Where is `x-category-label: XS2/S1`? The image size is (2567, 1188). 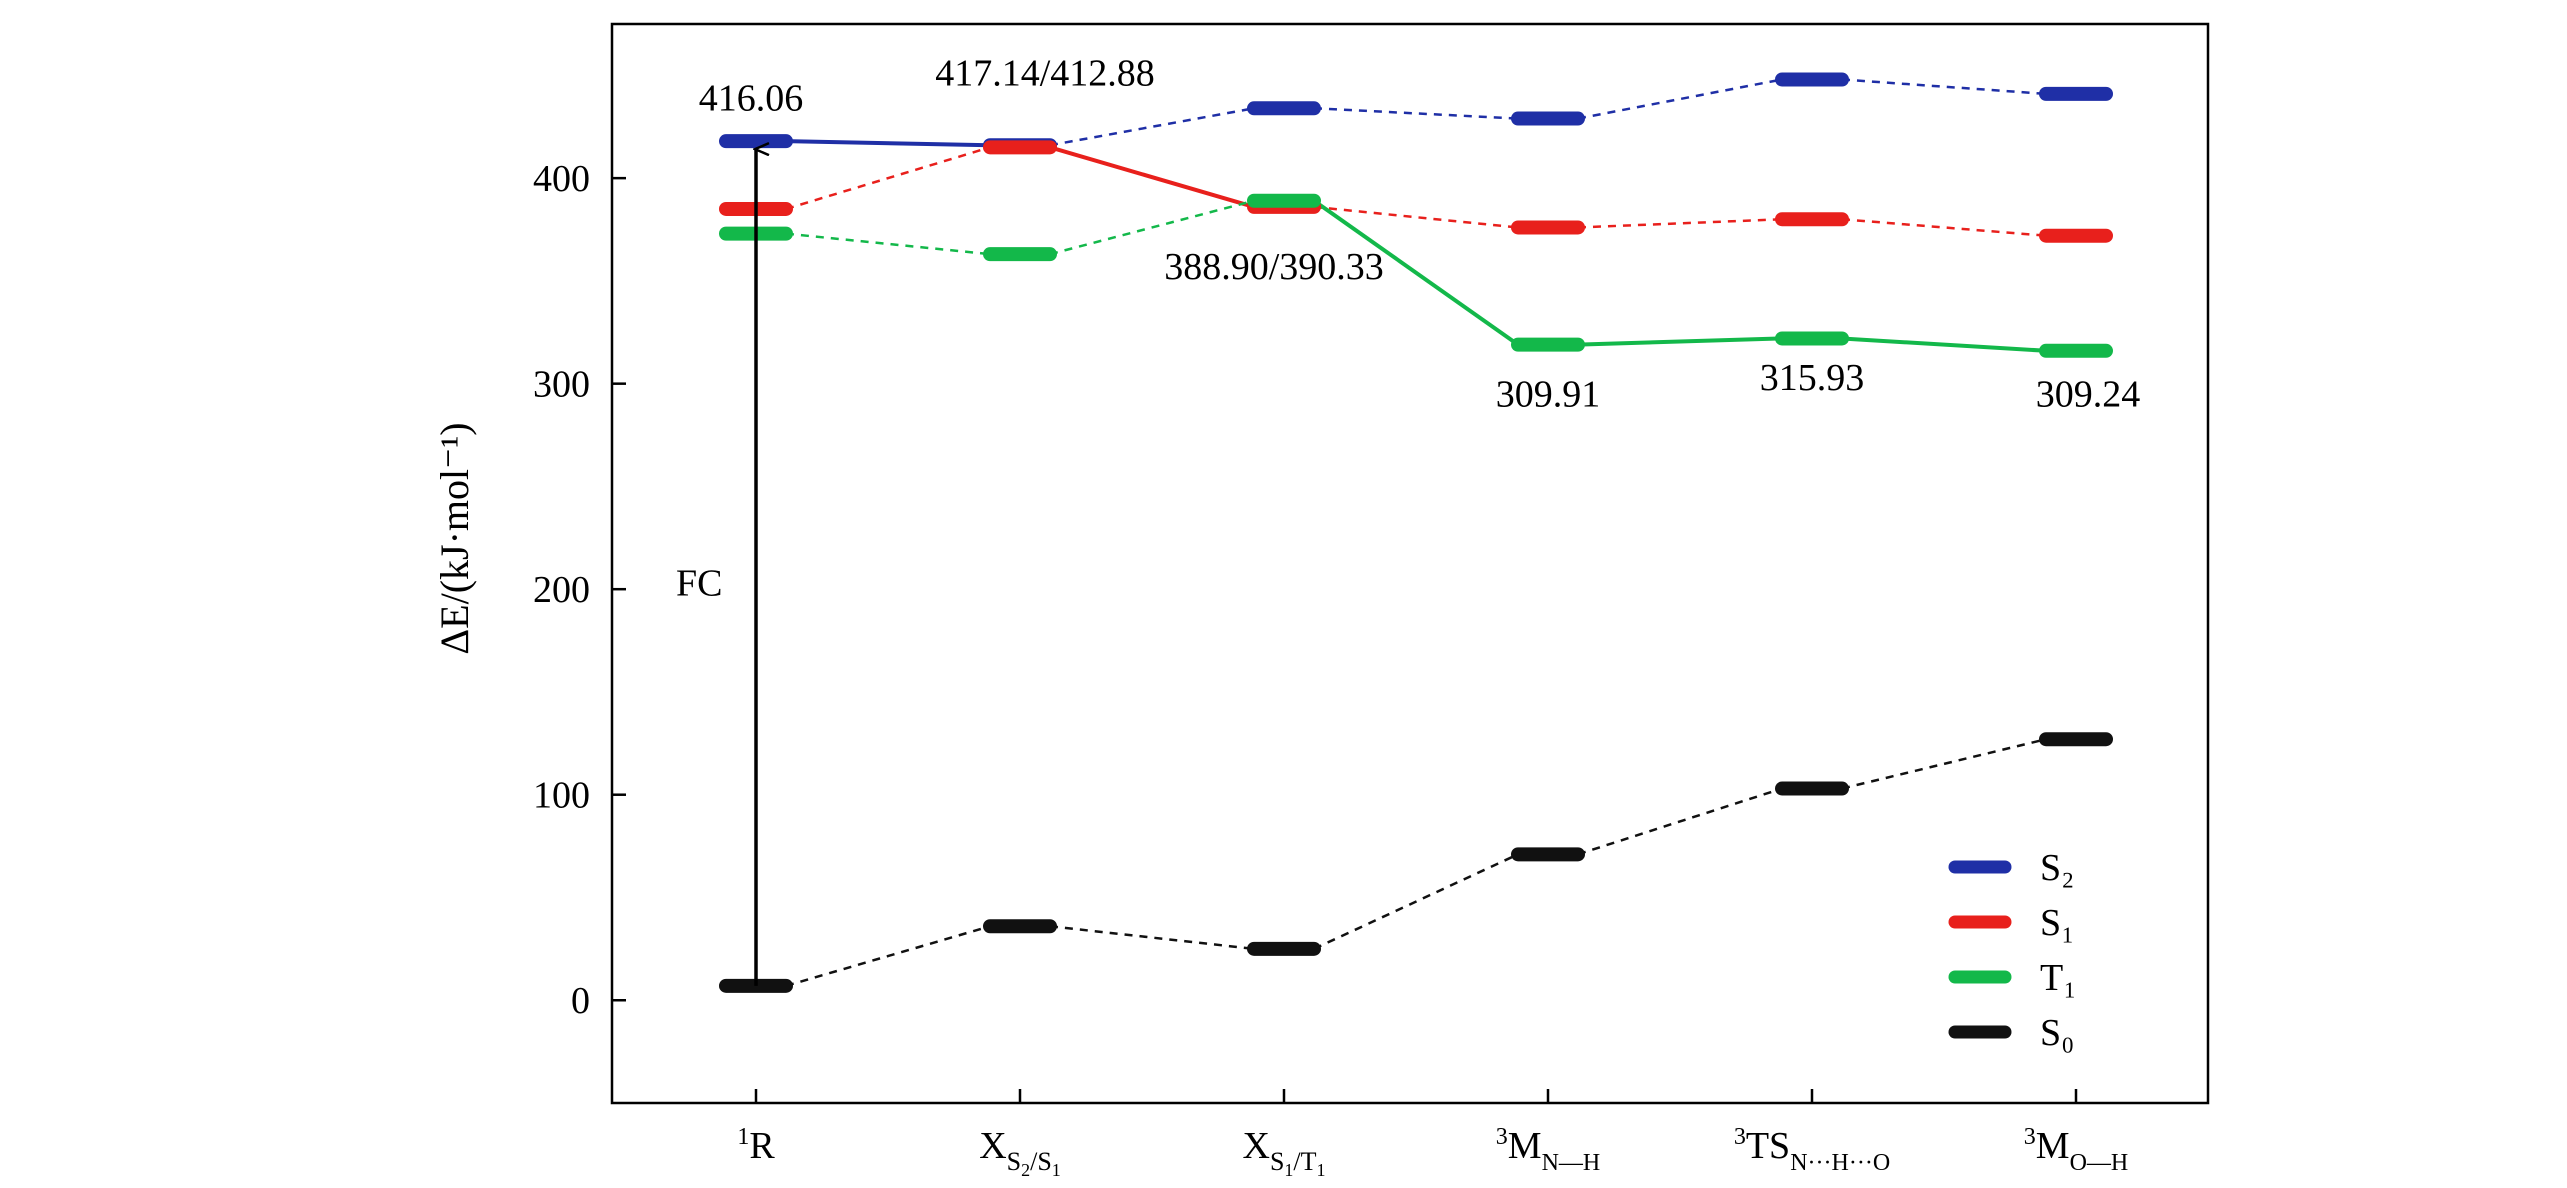 x-category-label: XS2/S1 is located at coordinates (1020, 1152).